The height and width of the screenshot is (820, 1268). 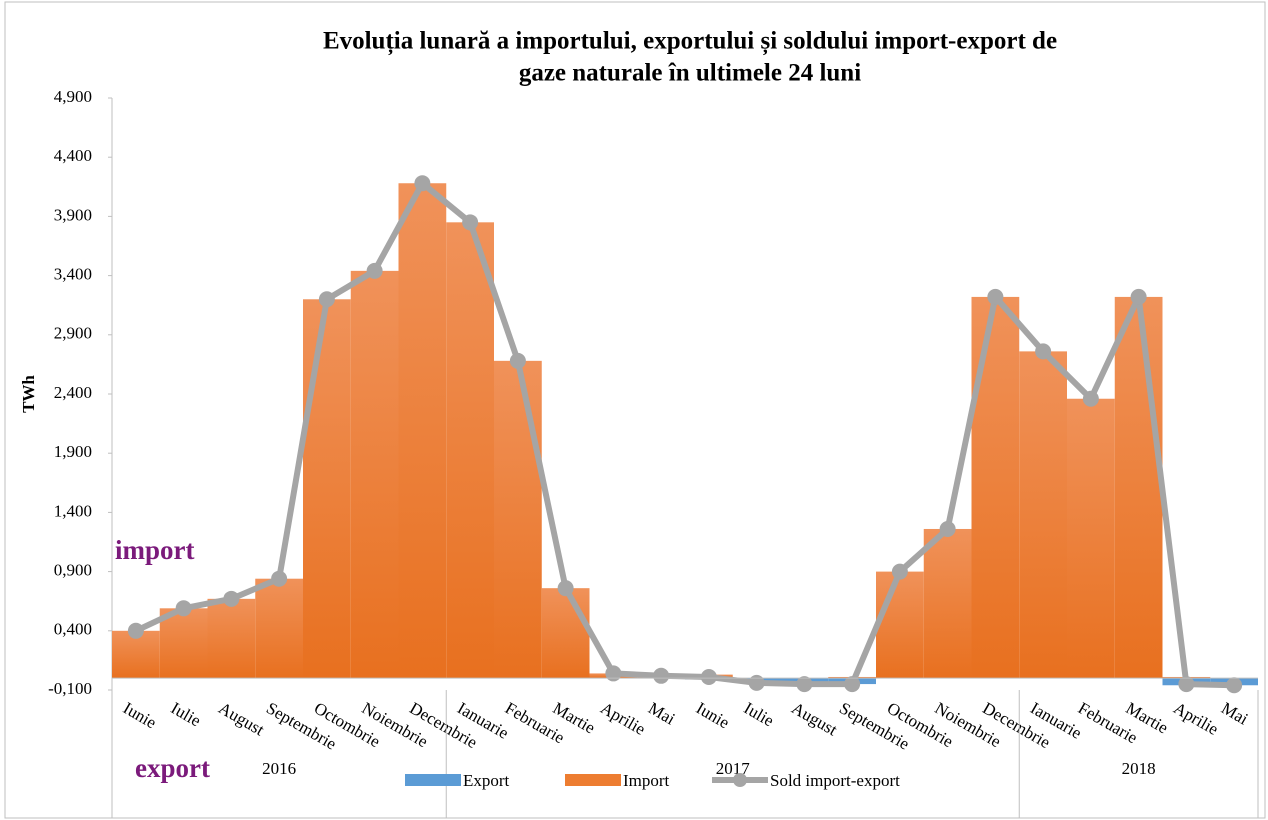 I want to click on year-label: 2018, so click(x=1139, y=768).